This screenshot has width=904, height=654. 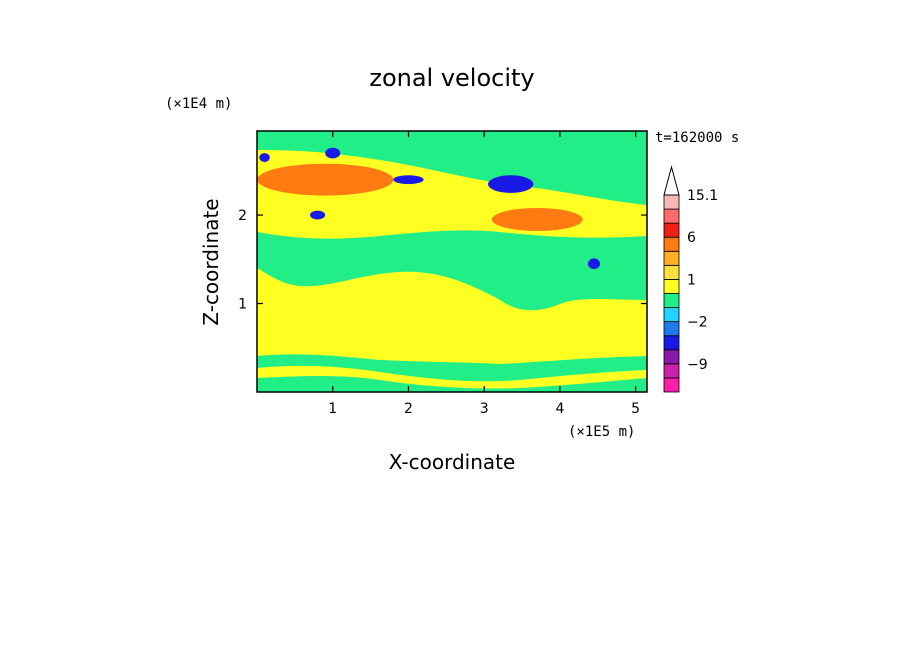 What do you see at coordinates (484, 409) in the screenshot?
I see `x-tick-label: 3` at bounding box center [484, 409].